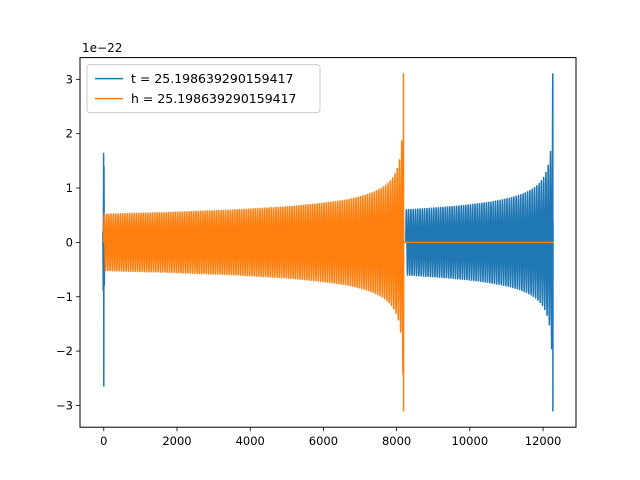 This screenshot has width=640, height=480. I want to click on y-tick-label: −2, so click(64, 351).